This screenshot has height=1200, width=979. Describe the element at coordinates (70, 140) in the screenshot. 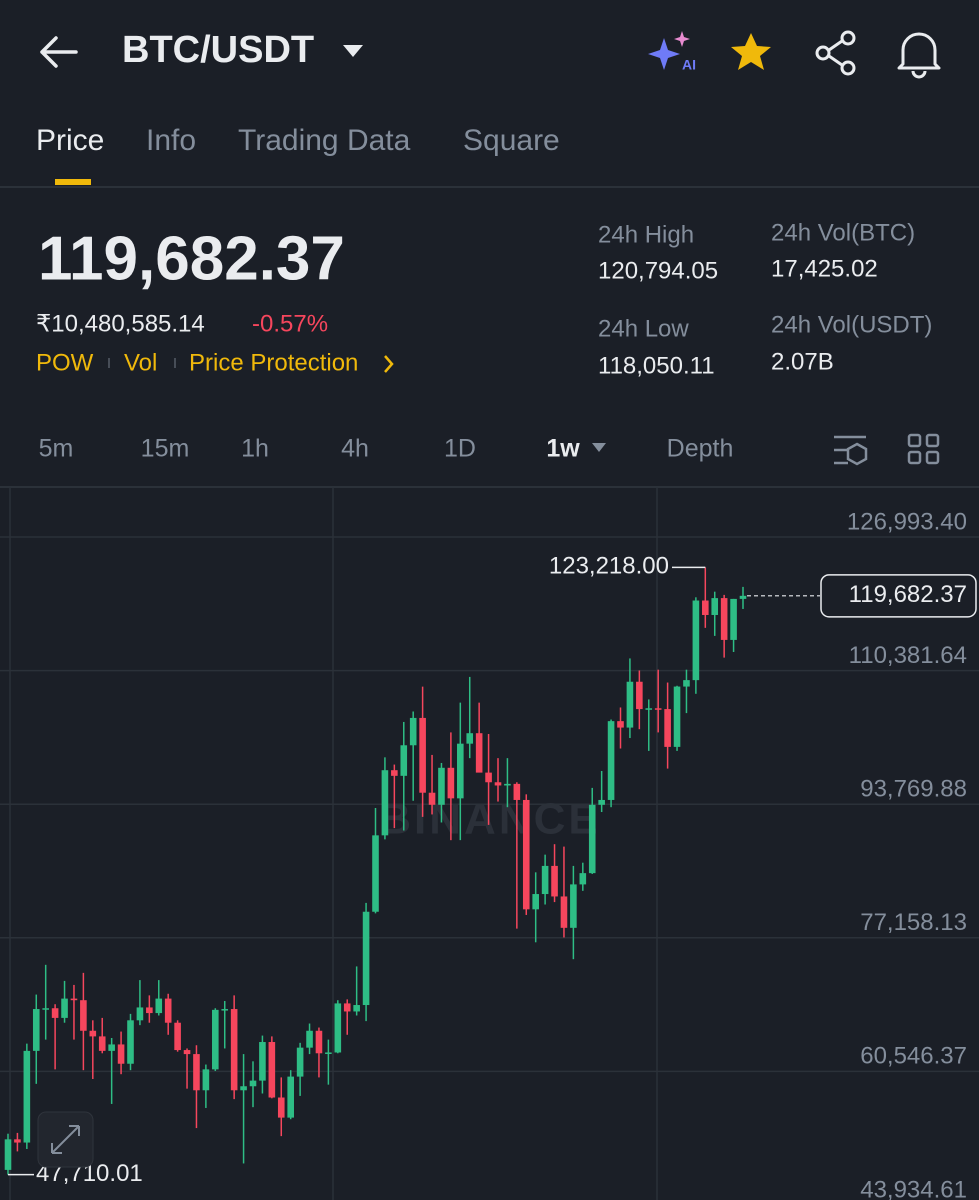

I see `tab: Price` at that location.